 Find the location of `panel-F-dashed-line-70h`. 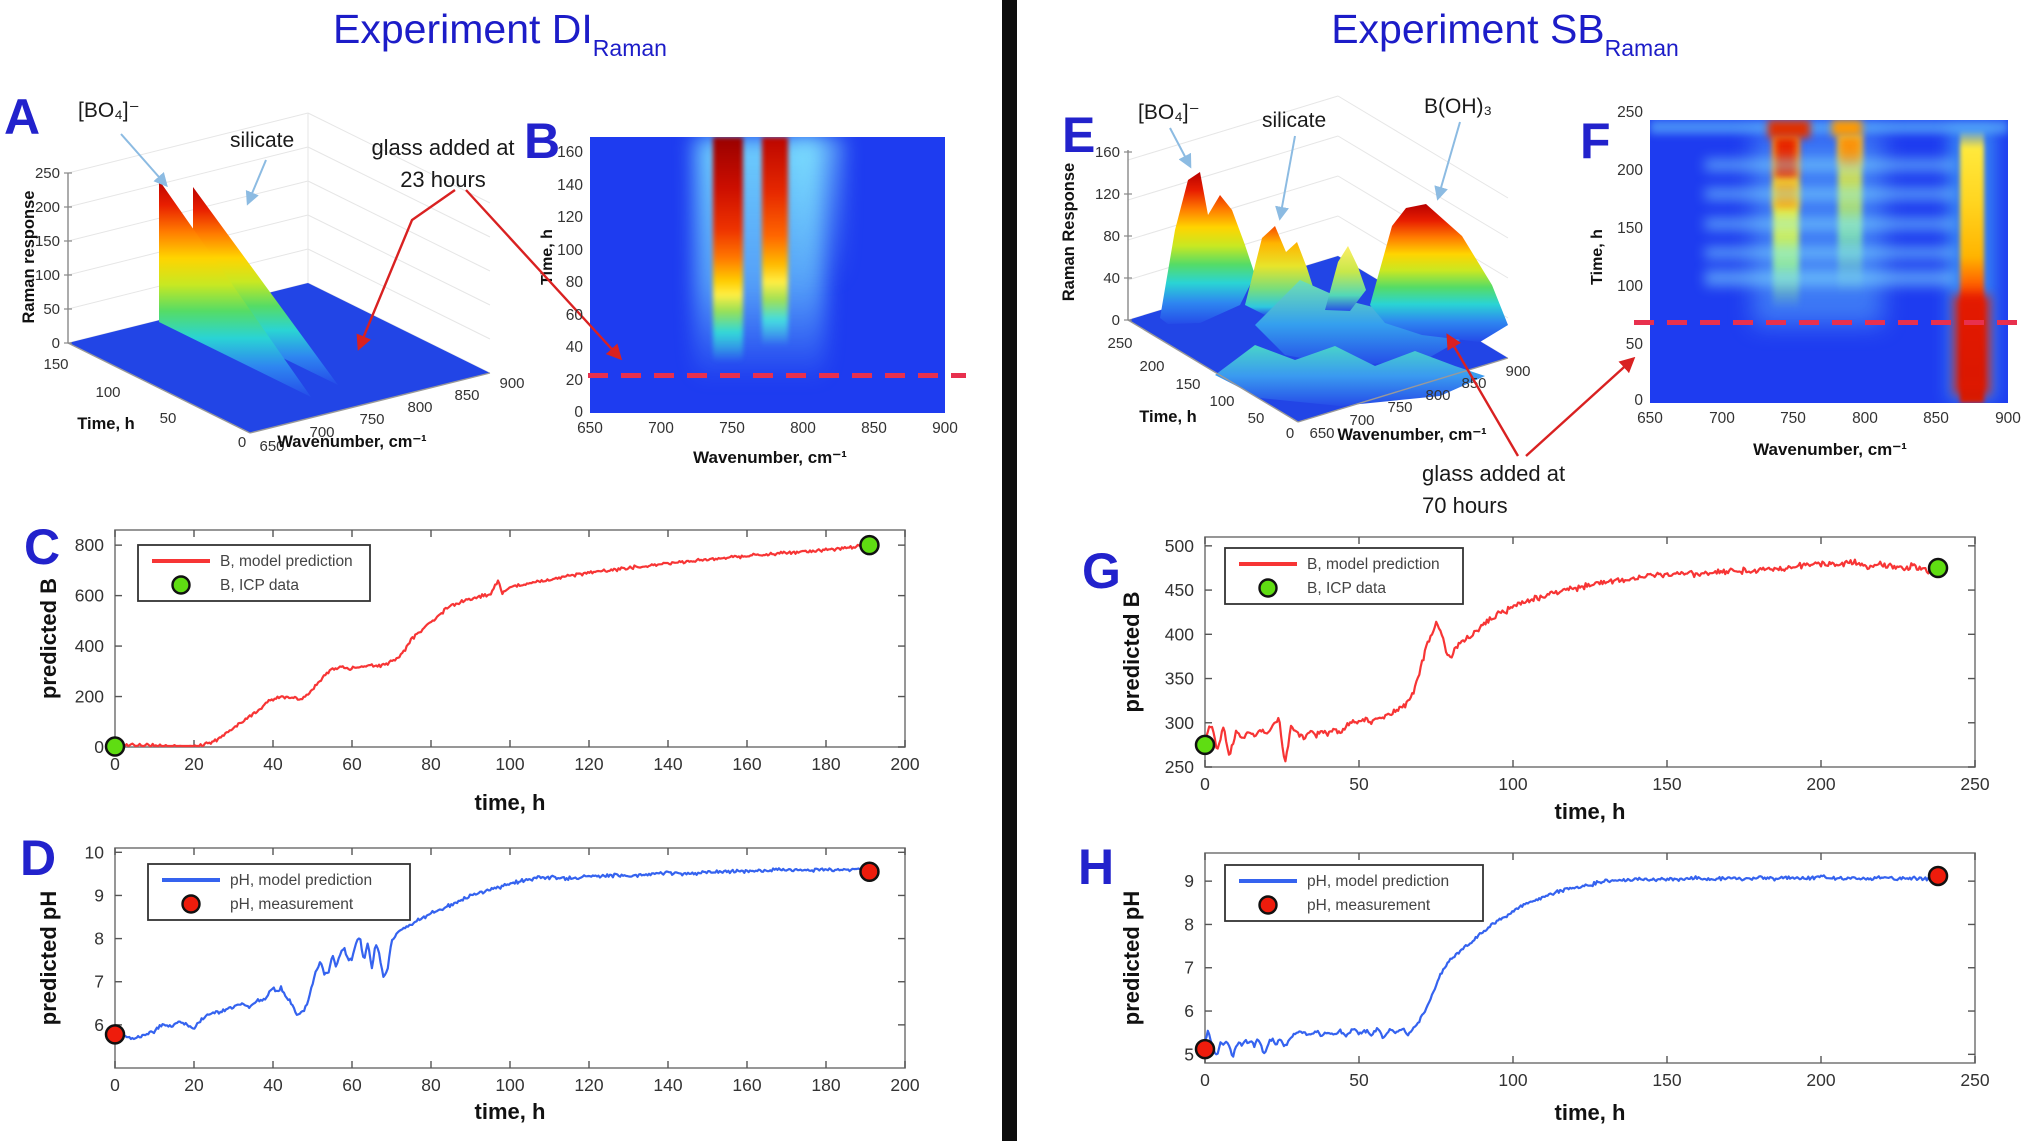

panel-F-dashed-line-70h is located at coordinates (1826, 322).